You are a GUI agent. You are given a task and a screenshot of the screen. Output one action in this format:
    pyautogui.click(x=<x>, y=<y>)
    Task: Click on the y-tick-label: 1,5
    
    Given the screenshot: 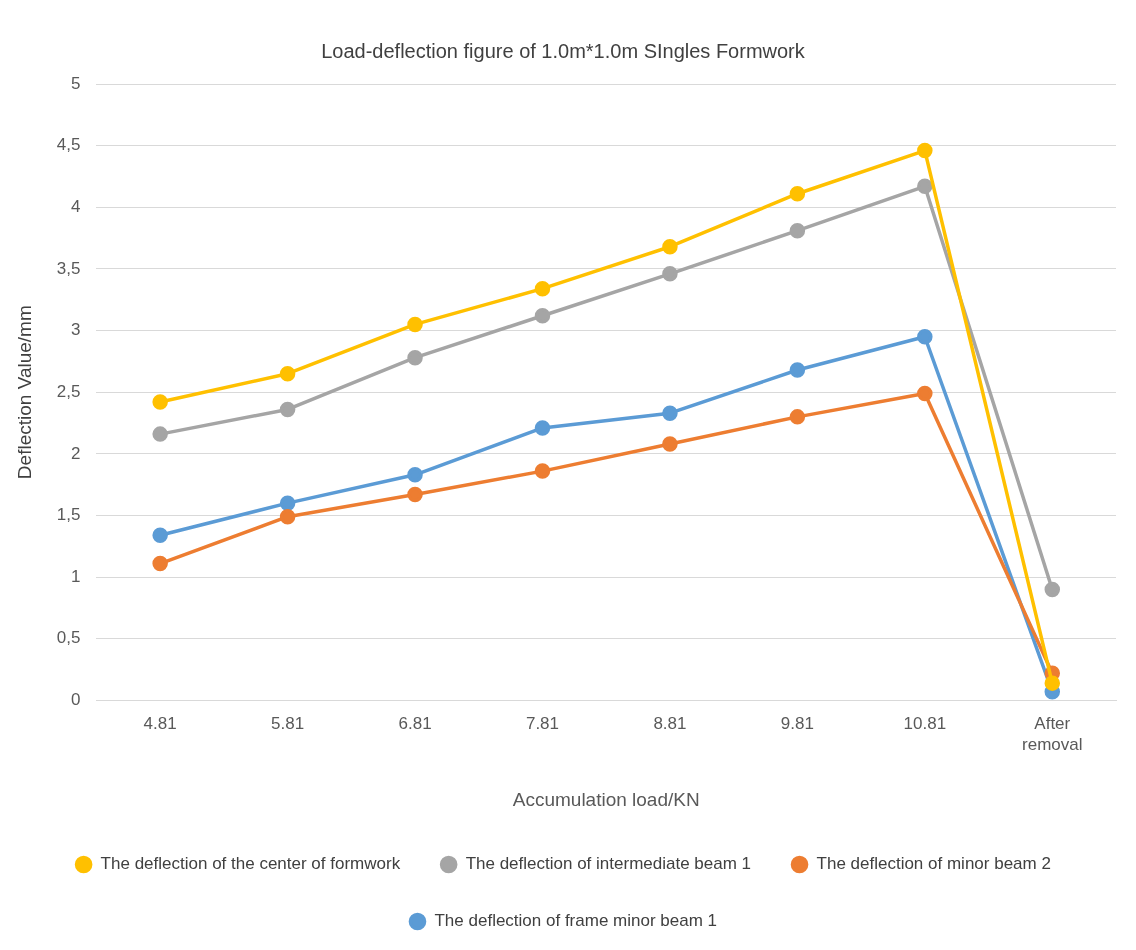 What is the action you would take?
    pyautogui.click(x=68, y=515)
    